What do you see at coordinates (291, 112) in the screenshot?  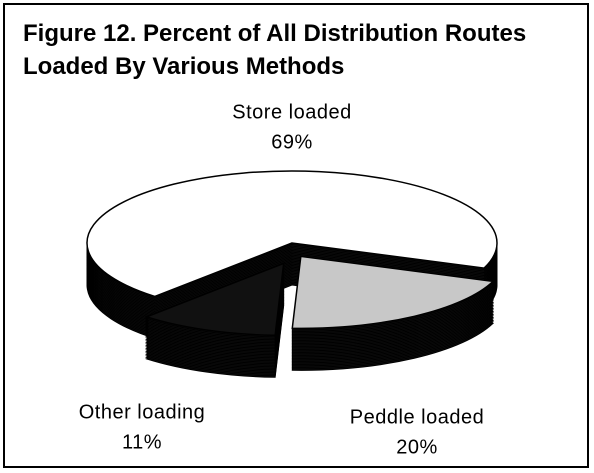 I see `slice-label: Store loaded` at bounding box center [291, 112].